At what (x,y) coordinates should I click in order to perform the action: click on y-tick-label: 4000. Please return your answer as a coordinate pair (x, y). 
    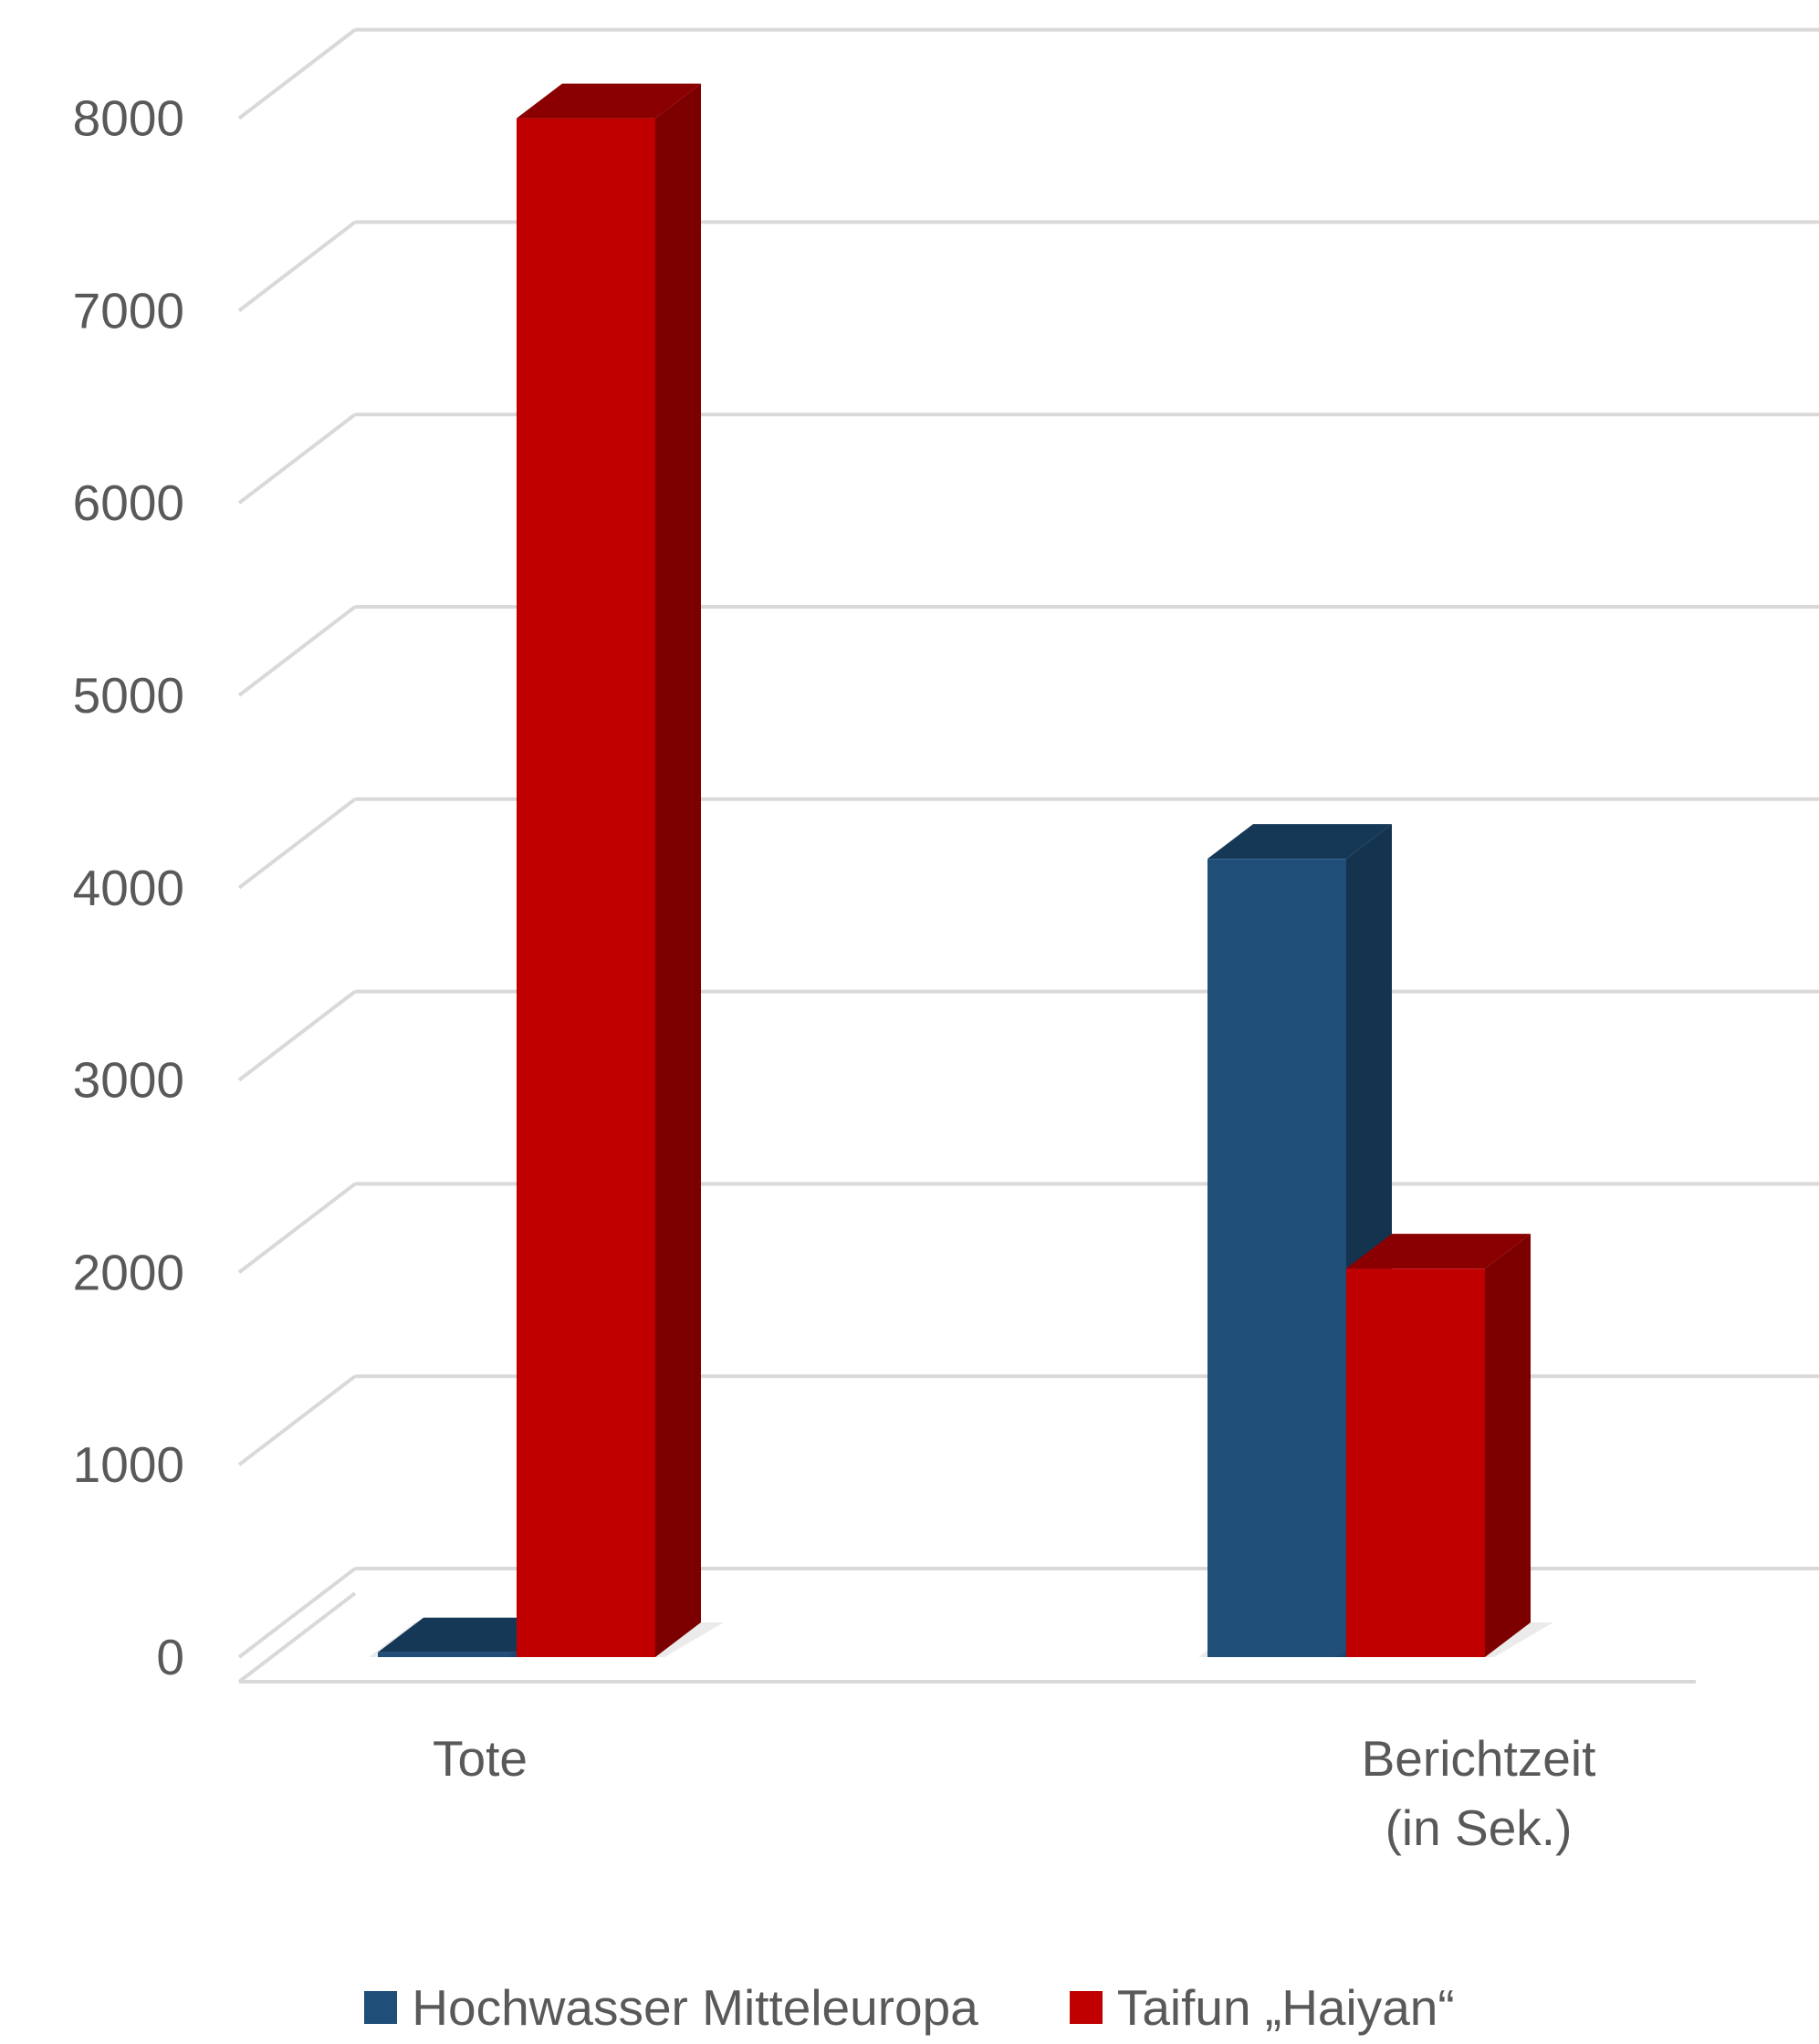
    Looking at the image, I should click on (128, 888).